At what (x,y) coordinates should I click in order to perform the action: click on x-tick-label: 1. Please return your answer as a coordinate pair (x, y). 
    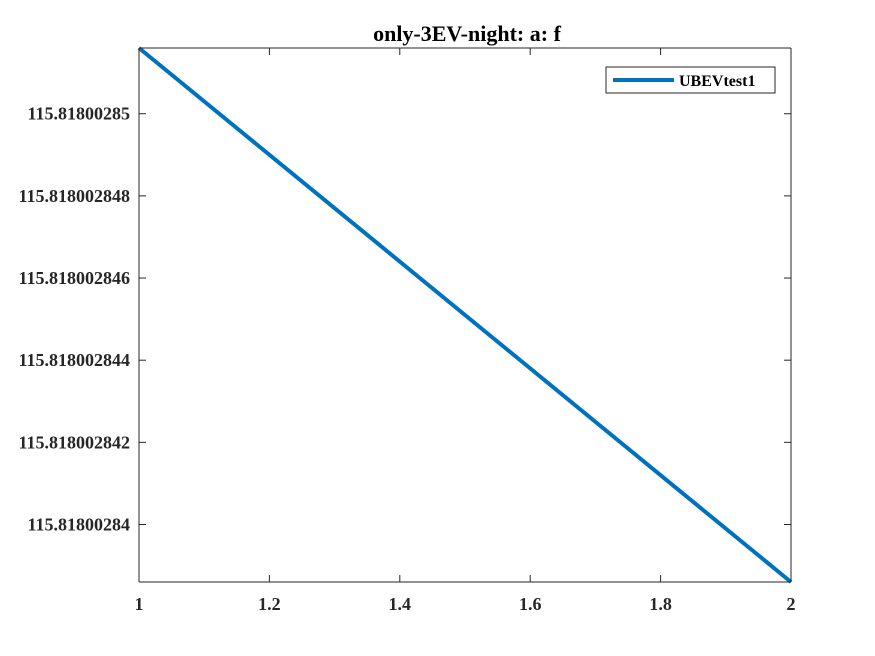
    Looking at the image, I should click on (139, 604).